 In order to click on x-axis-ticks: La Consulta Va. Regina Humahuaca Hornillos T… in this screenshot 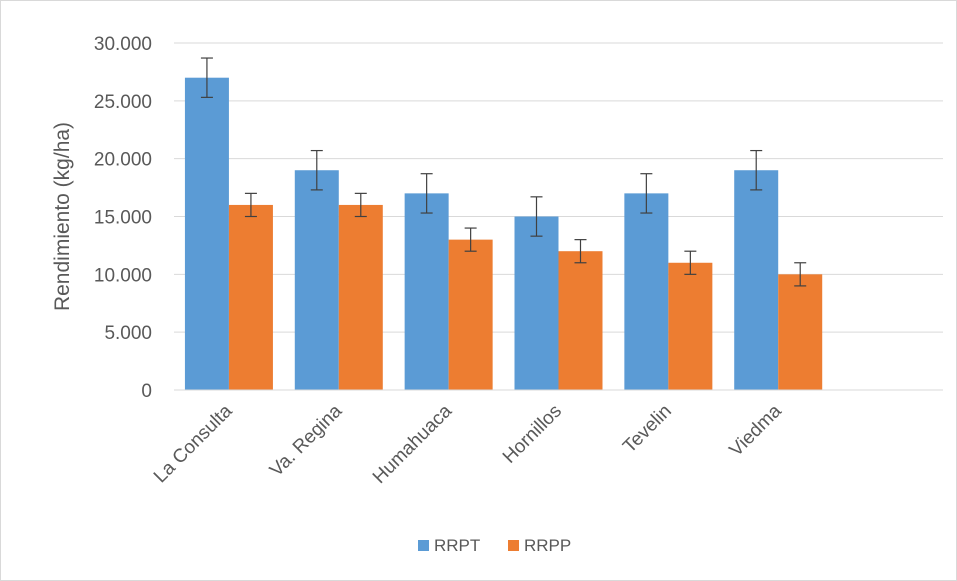, I will do `click(468, 444)`.